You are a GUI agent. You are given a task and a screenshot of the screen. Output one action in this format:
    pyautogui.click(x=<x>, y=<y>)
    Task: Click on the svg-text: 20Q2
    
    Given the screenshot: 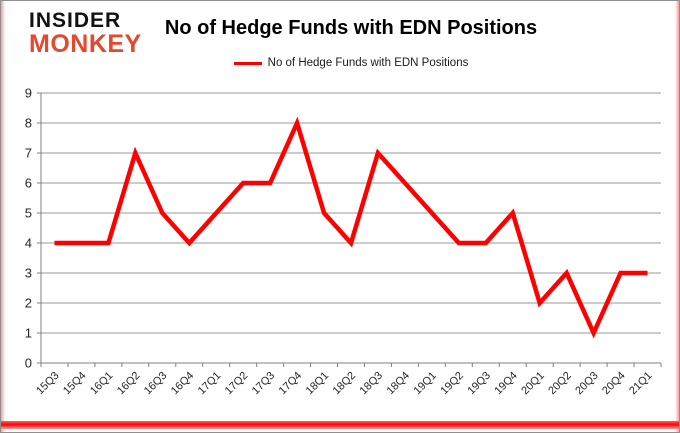 What is the action you would take?
    pyautogui.click(x=560, y=384)
    